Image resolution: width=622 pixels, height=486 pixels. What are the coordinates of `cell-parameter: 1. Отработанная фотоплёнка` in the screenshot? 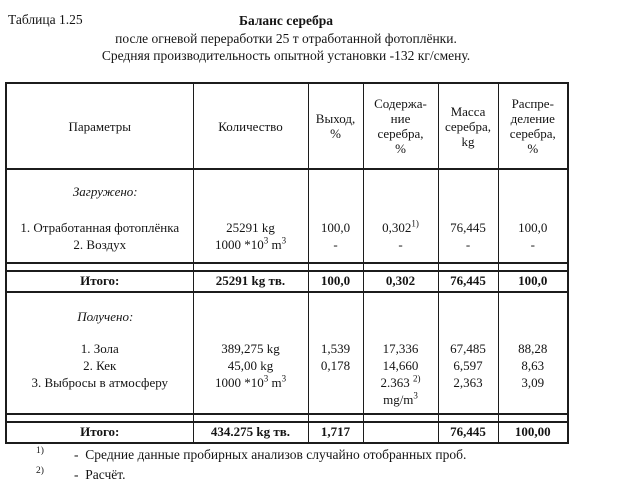 It's located at (99, 228).